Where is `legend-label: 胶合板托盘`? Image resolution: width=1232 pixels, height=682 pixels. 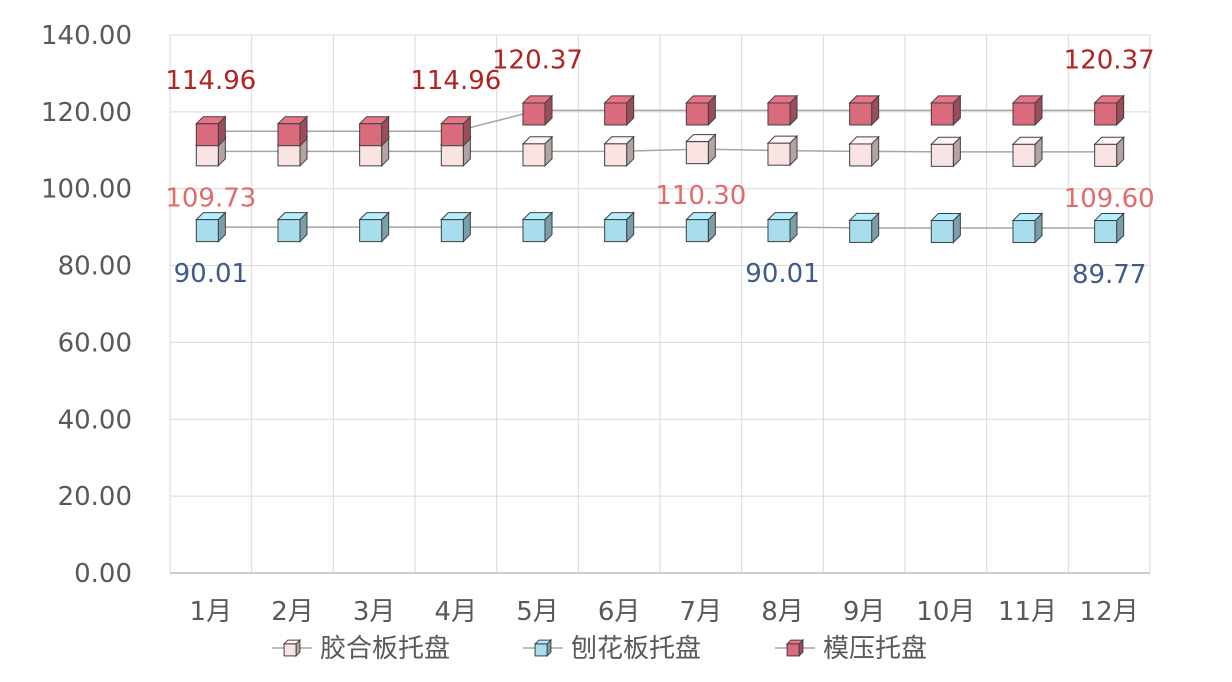
legend-label: 胶合板托盘 is located at coordinates (385, 649).